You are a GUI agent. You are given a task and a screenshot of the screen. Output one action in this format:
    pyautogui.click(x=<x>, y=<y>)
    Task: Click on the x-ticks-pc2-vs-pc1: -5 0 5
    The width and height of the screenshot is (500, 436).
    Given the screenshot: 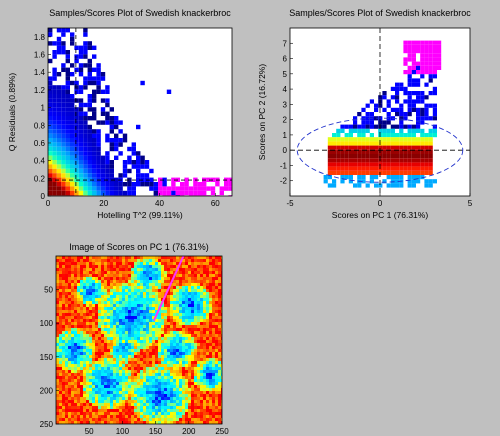 What is the action you would take?
    pyautogui.click(x=379, y=200)
    